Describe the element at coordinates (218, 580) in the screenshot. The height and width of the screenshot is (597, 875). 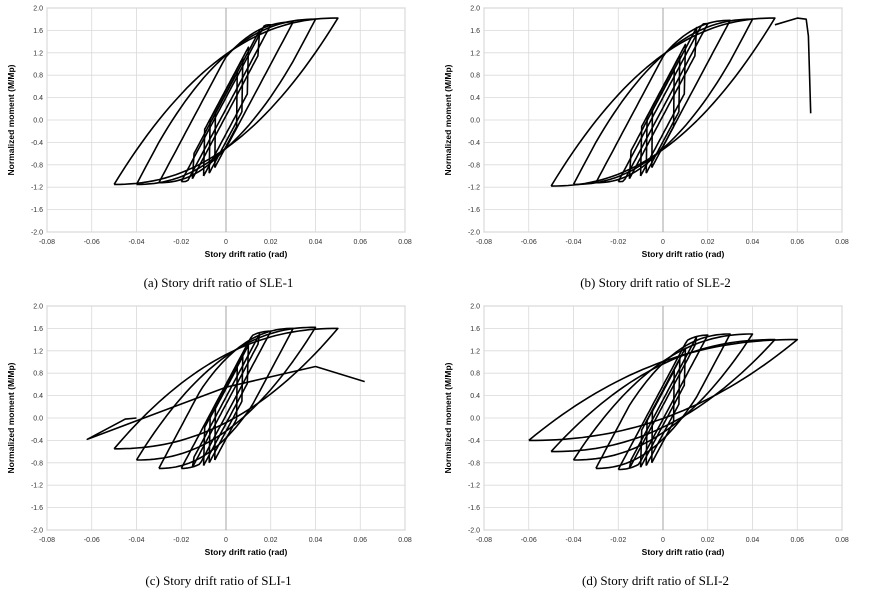
I see `chart-caption: (c) Story drift ratio of SLI-1` at that location.